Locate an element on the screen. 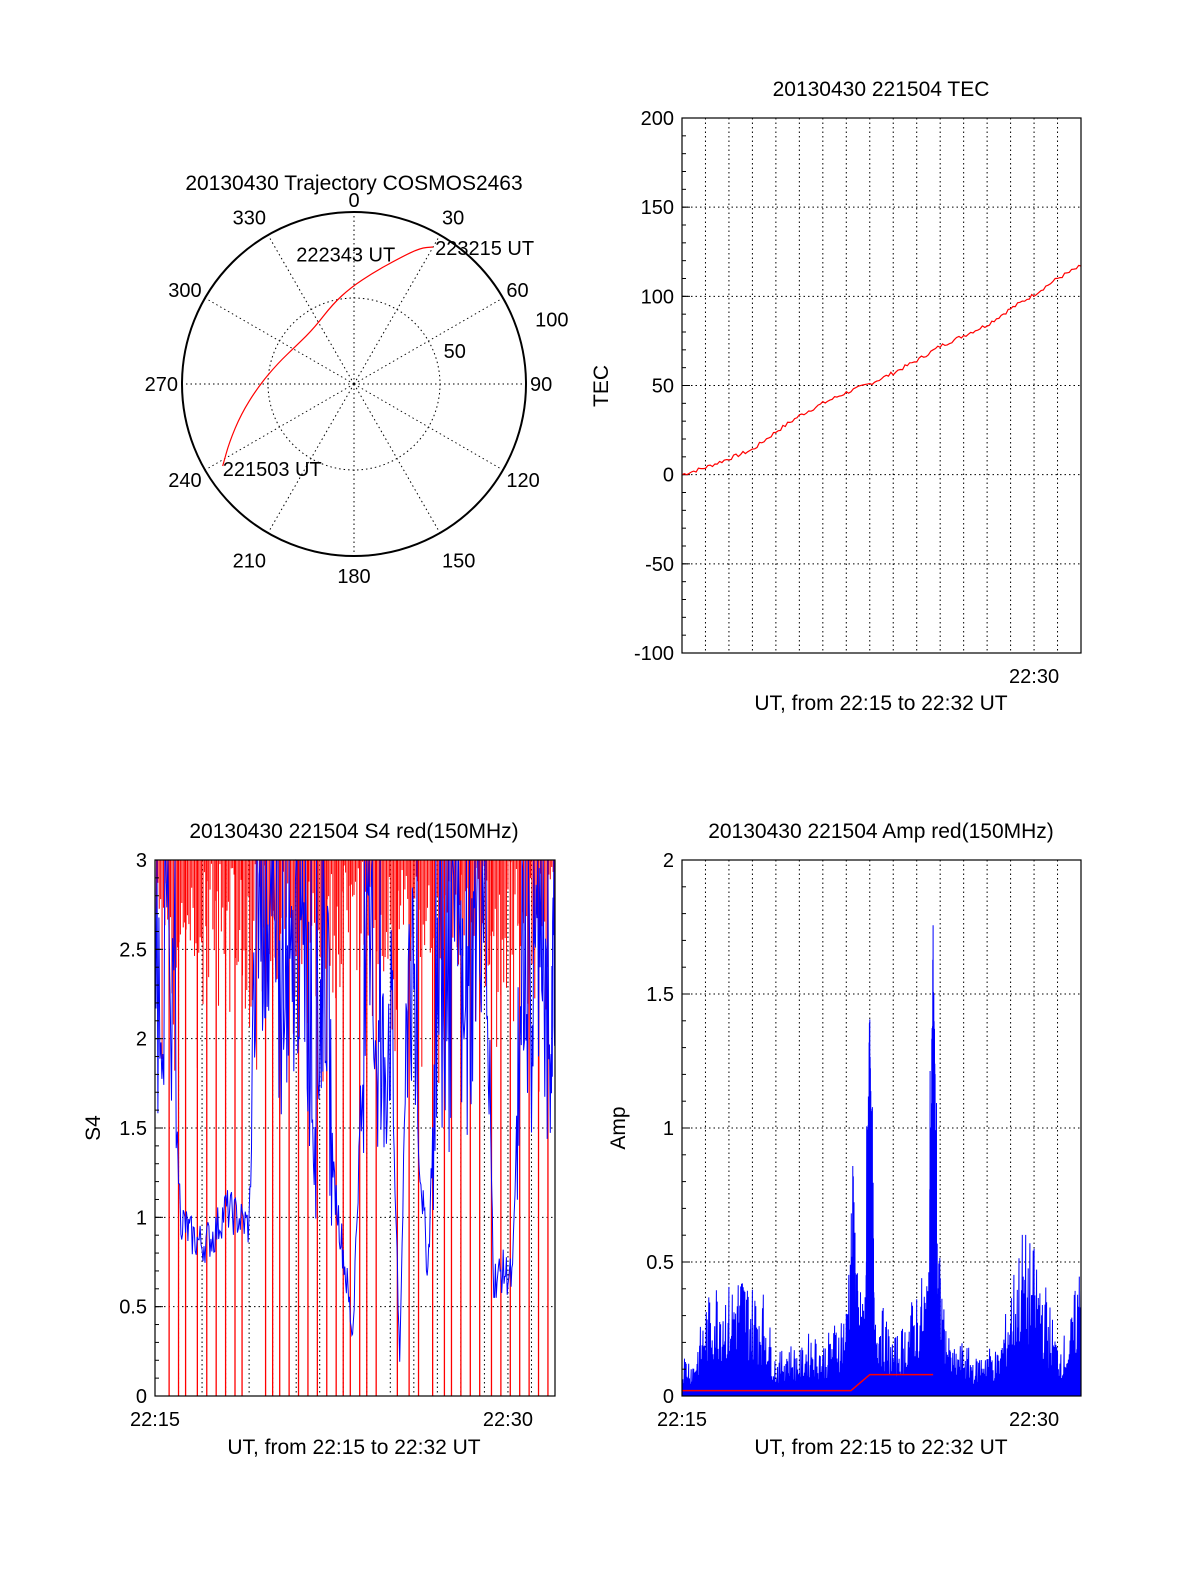 Image resolution: width=1200 pixels, height=1575 pixels. amp-y-label: Amp is located at coordinates (618, 1127).